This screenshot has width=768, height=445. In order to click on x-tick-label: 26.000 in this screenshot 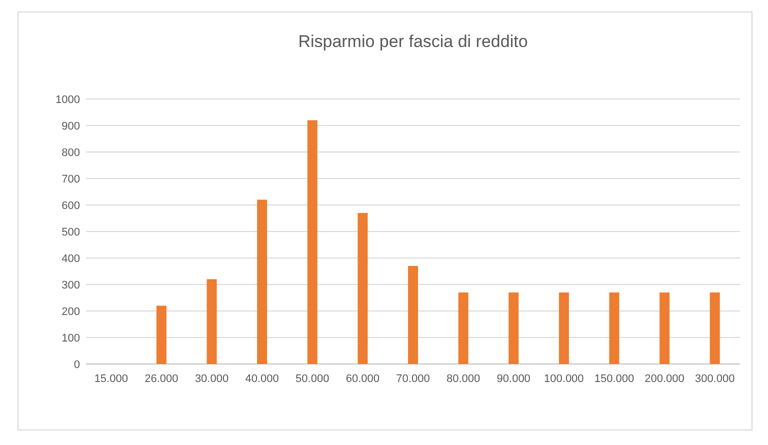, I will do `click(161, 379)`.